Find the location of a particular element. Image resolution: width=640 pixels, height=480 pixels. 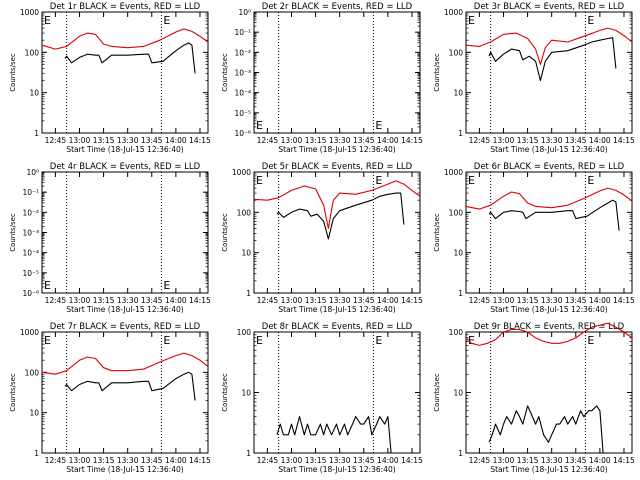

y-tick-label: 10⁻² is located at coordinates (242, 52).